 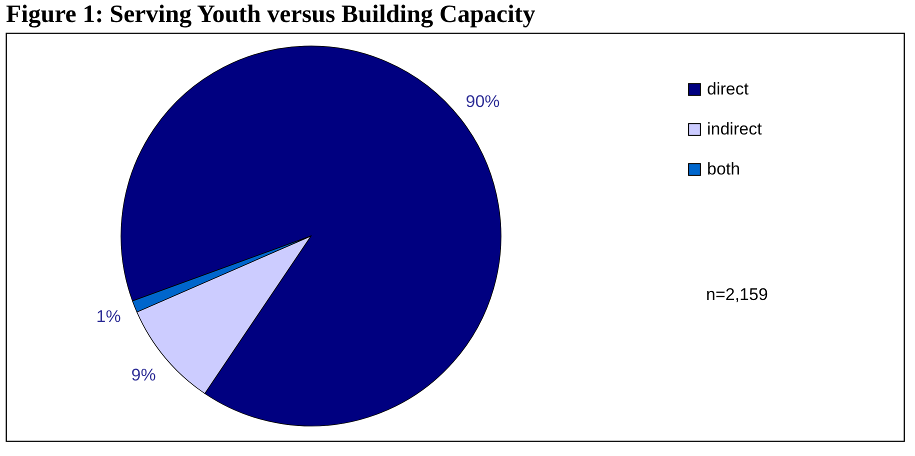 I want to click on legend-label: direct, so click(x=728, y=89).